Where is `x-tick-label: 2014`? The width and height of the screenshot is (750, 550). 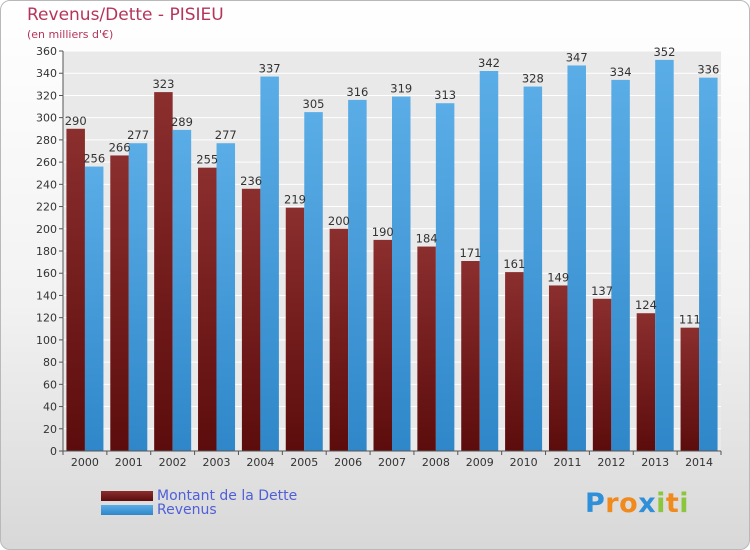
x-tick-label: 2014 is located at coordinates (699, 462).